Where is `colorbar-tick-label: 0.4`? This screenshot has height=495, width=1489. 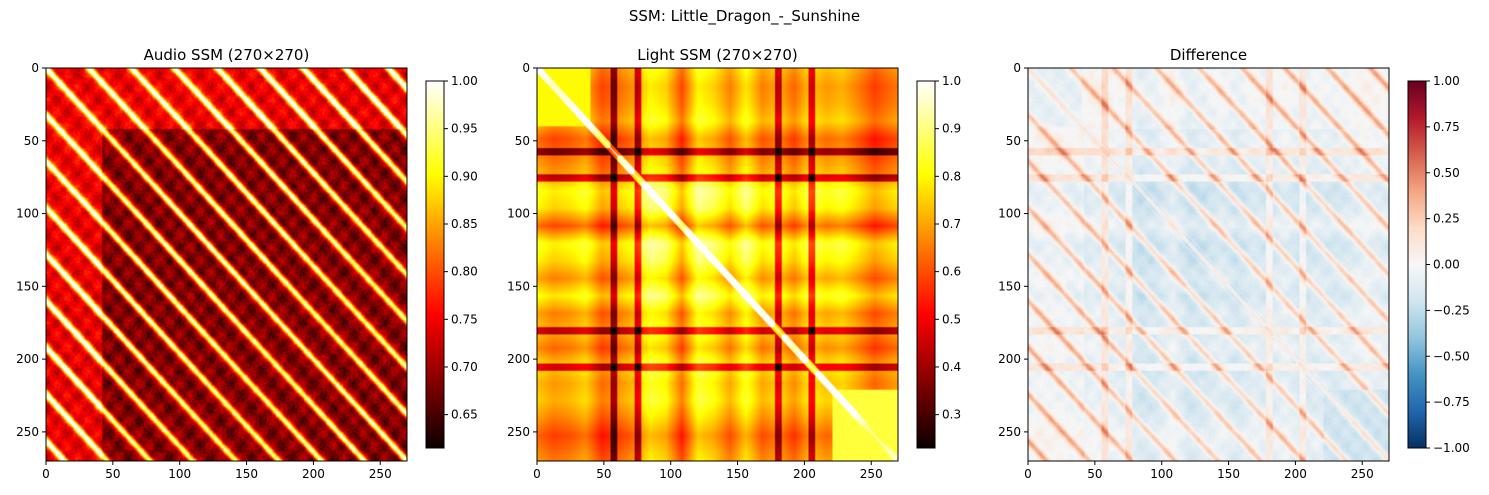 colorbar-tick-label: 0.4 is located at coordinates (951, 367).